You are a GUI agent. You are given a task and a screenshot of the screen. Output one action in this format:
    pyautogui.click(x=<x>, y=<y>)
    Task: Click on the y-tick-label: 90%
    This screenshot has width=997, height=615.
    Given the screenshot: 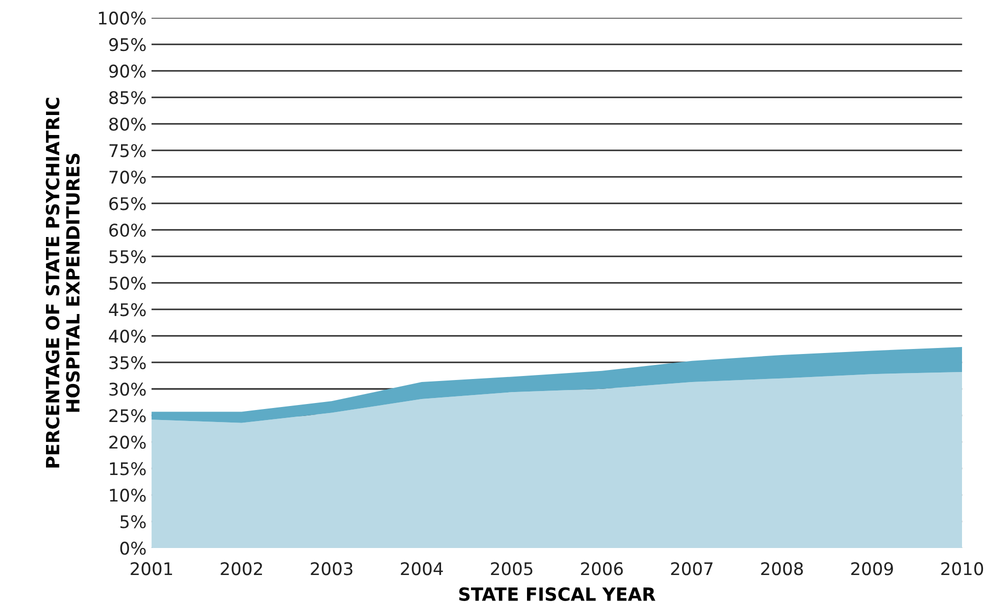 What is the action you would take?
    pyautogui.click(x=127, y=71)
    